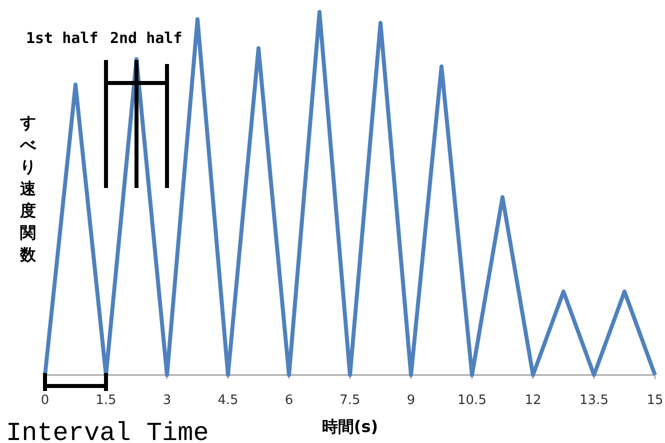  Describe the element at coordinates (655, 400) in the screenshot. I see `x-tick-label: 15` at that location.